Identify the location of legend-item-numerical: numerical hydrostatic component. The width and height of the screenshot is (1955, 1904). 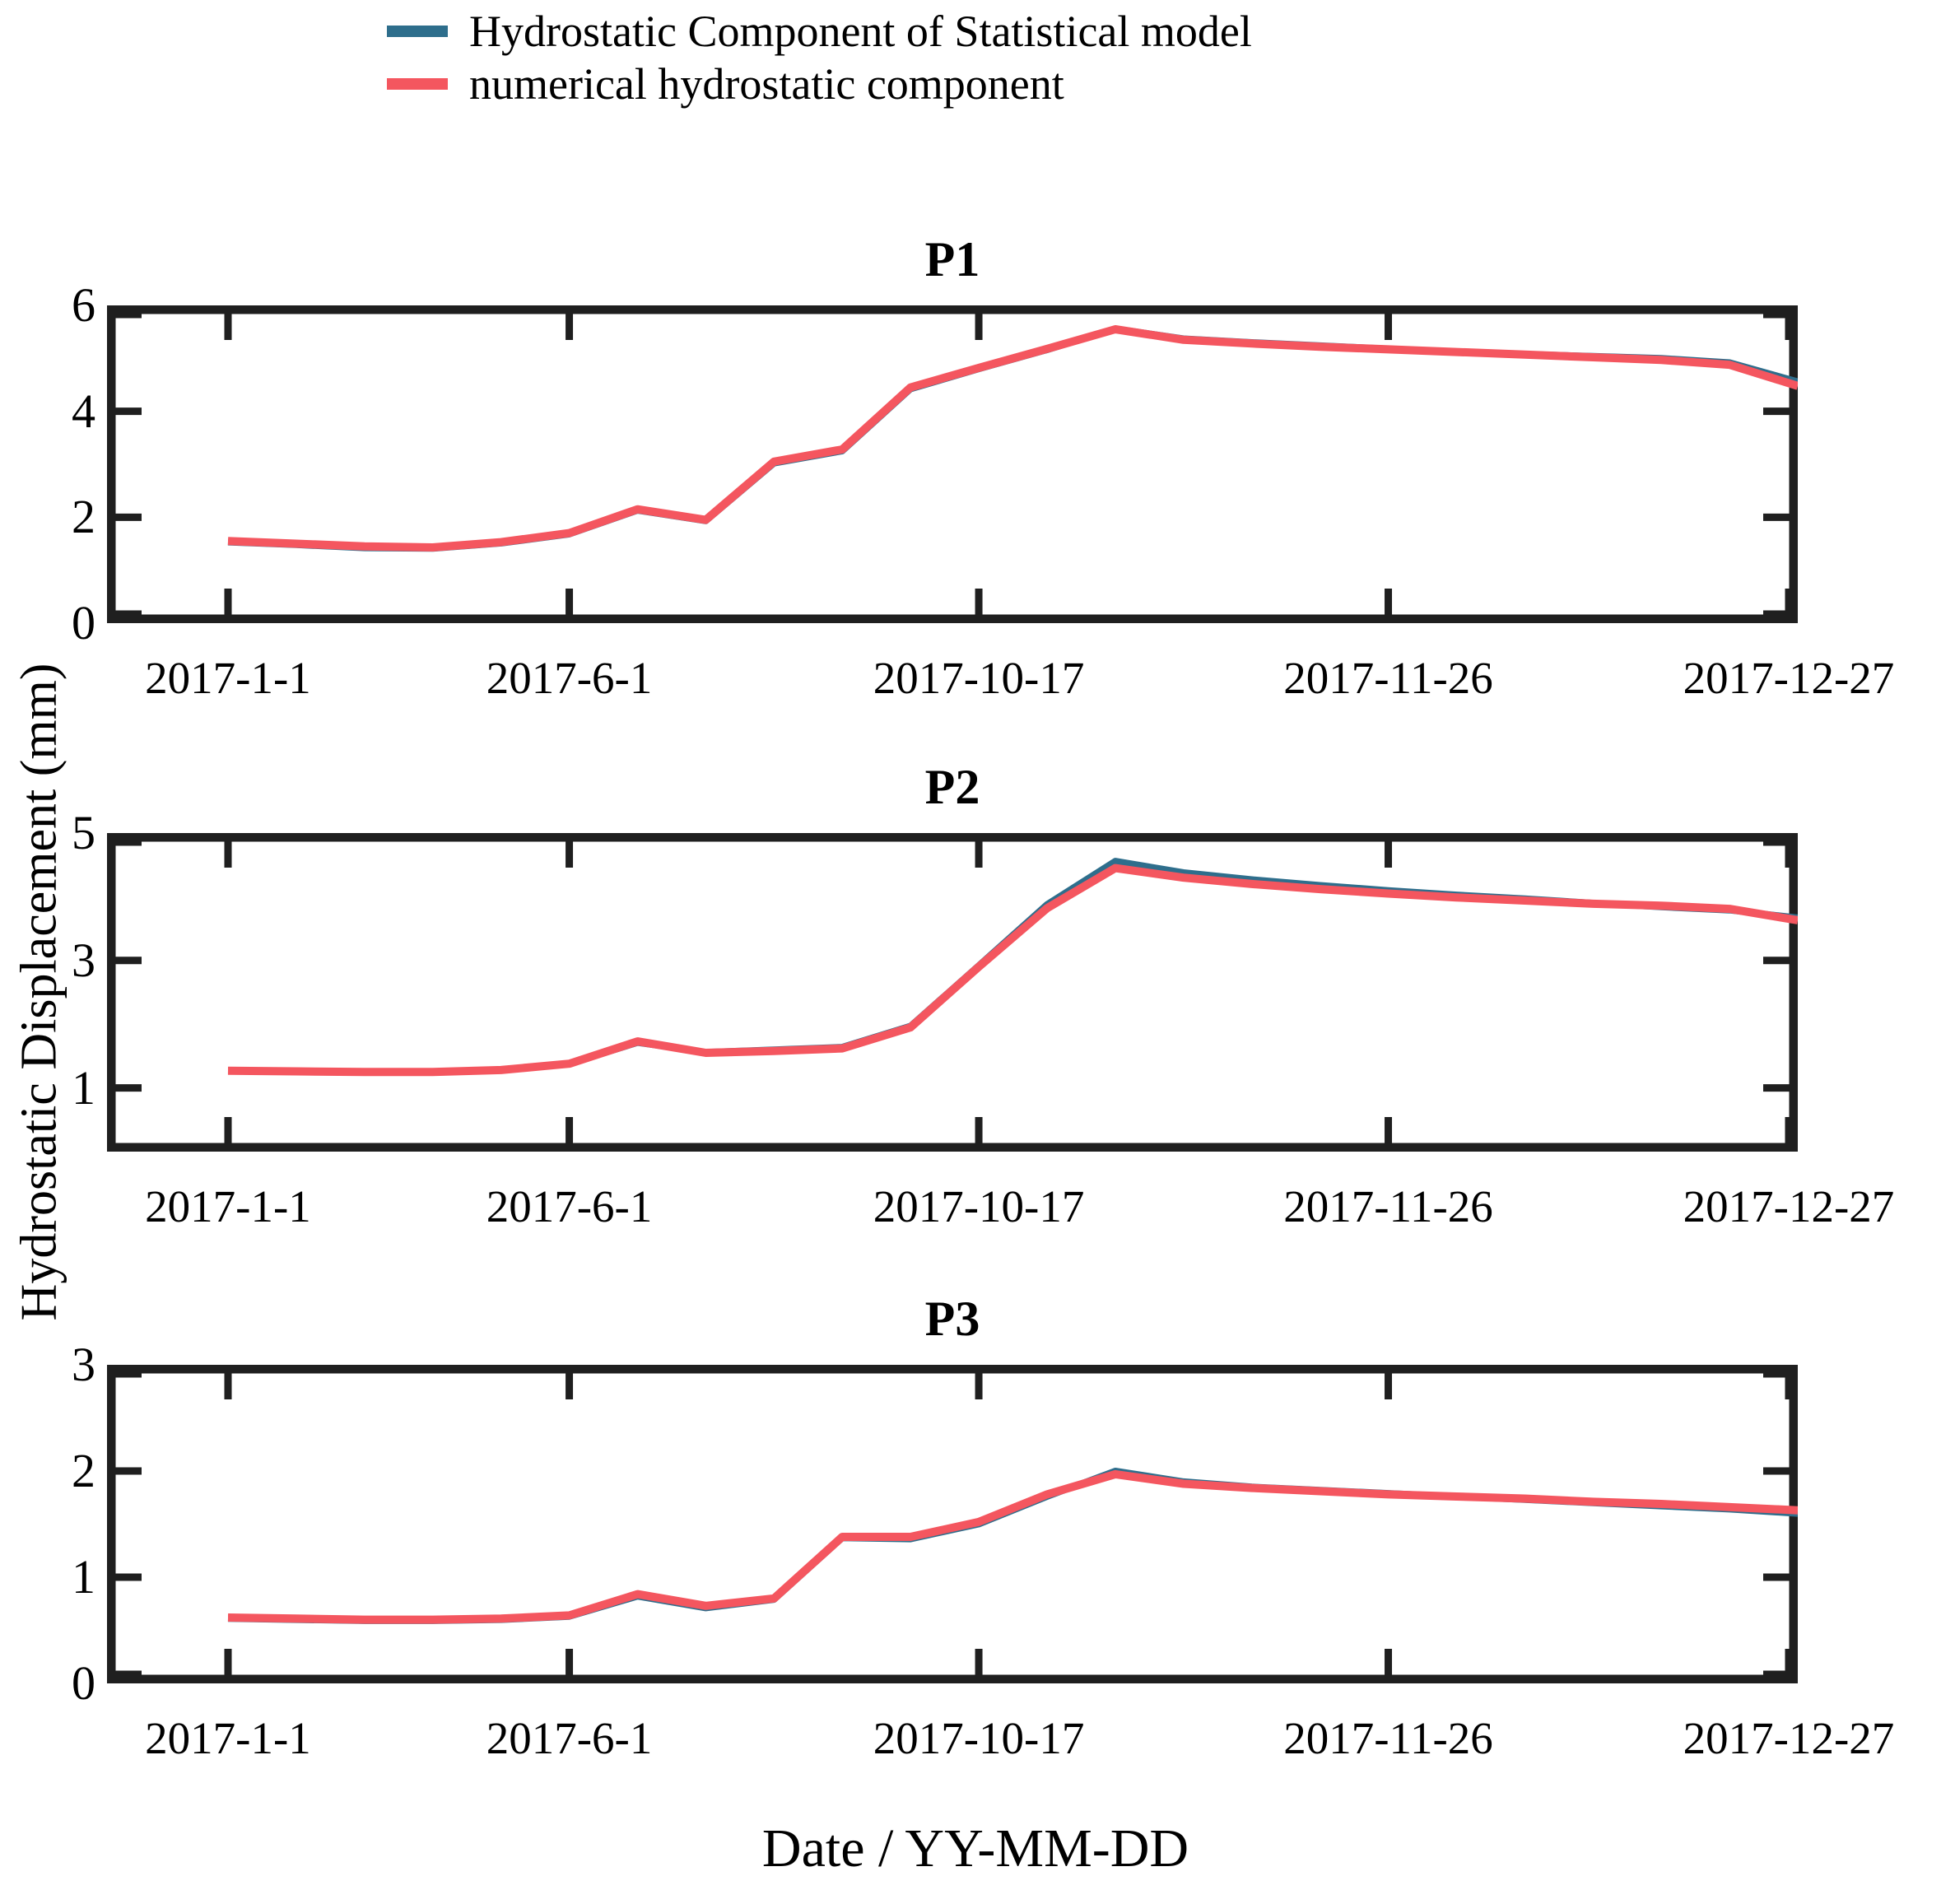
(819, 84).